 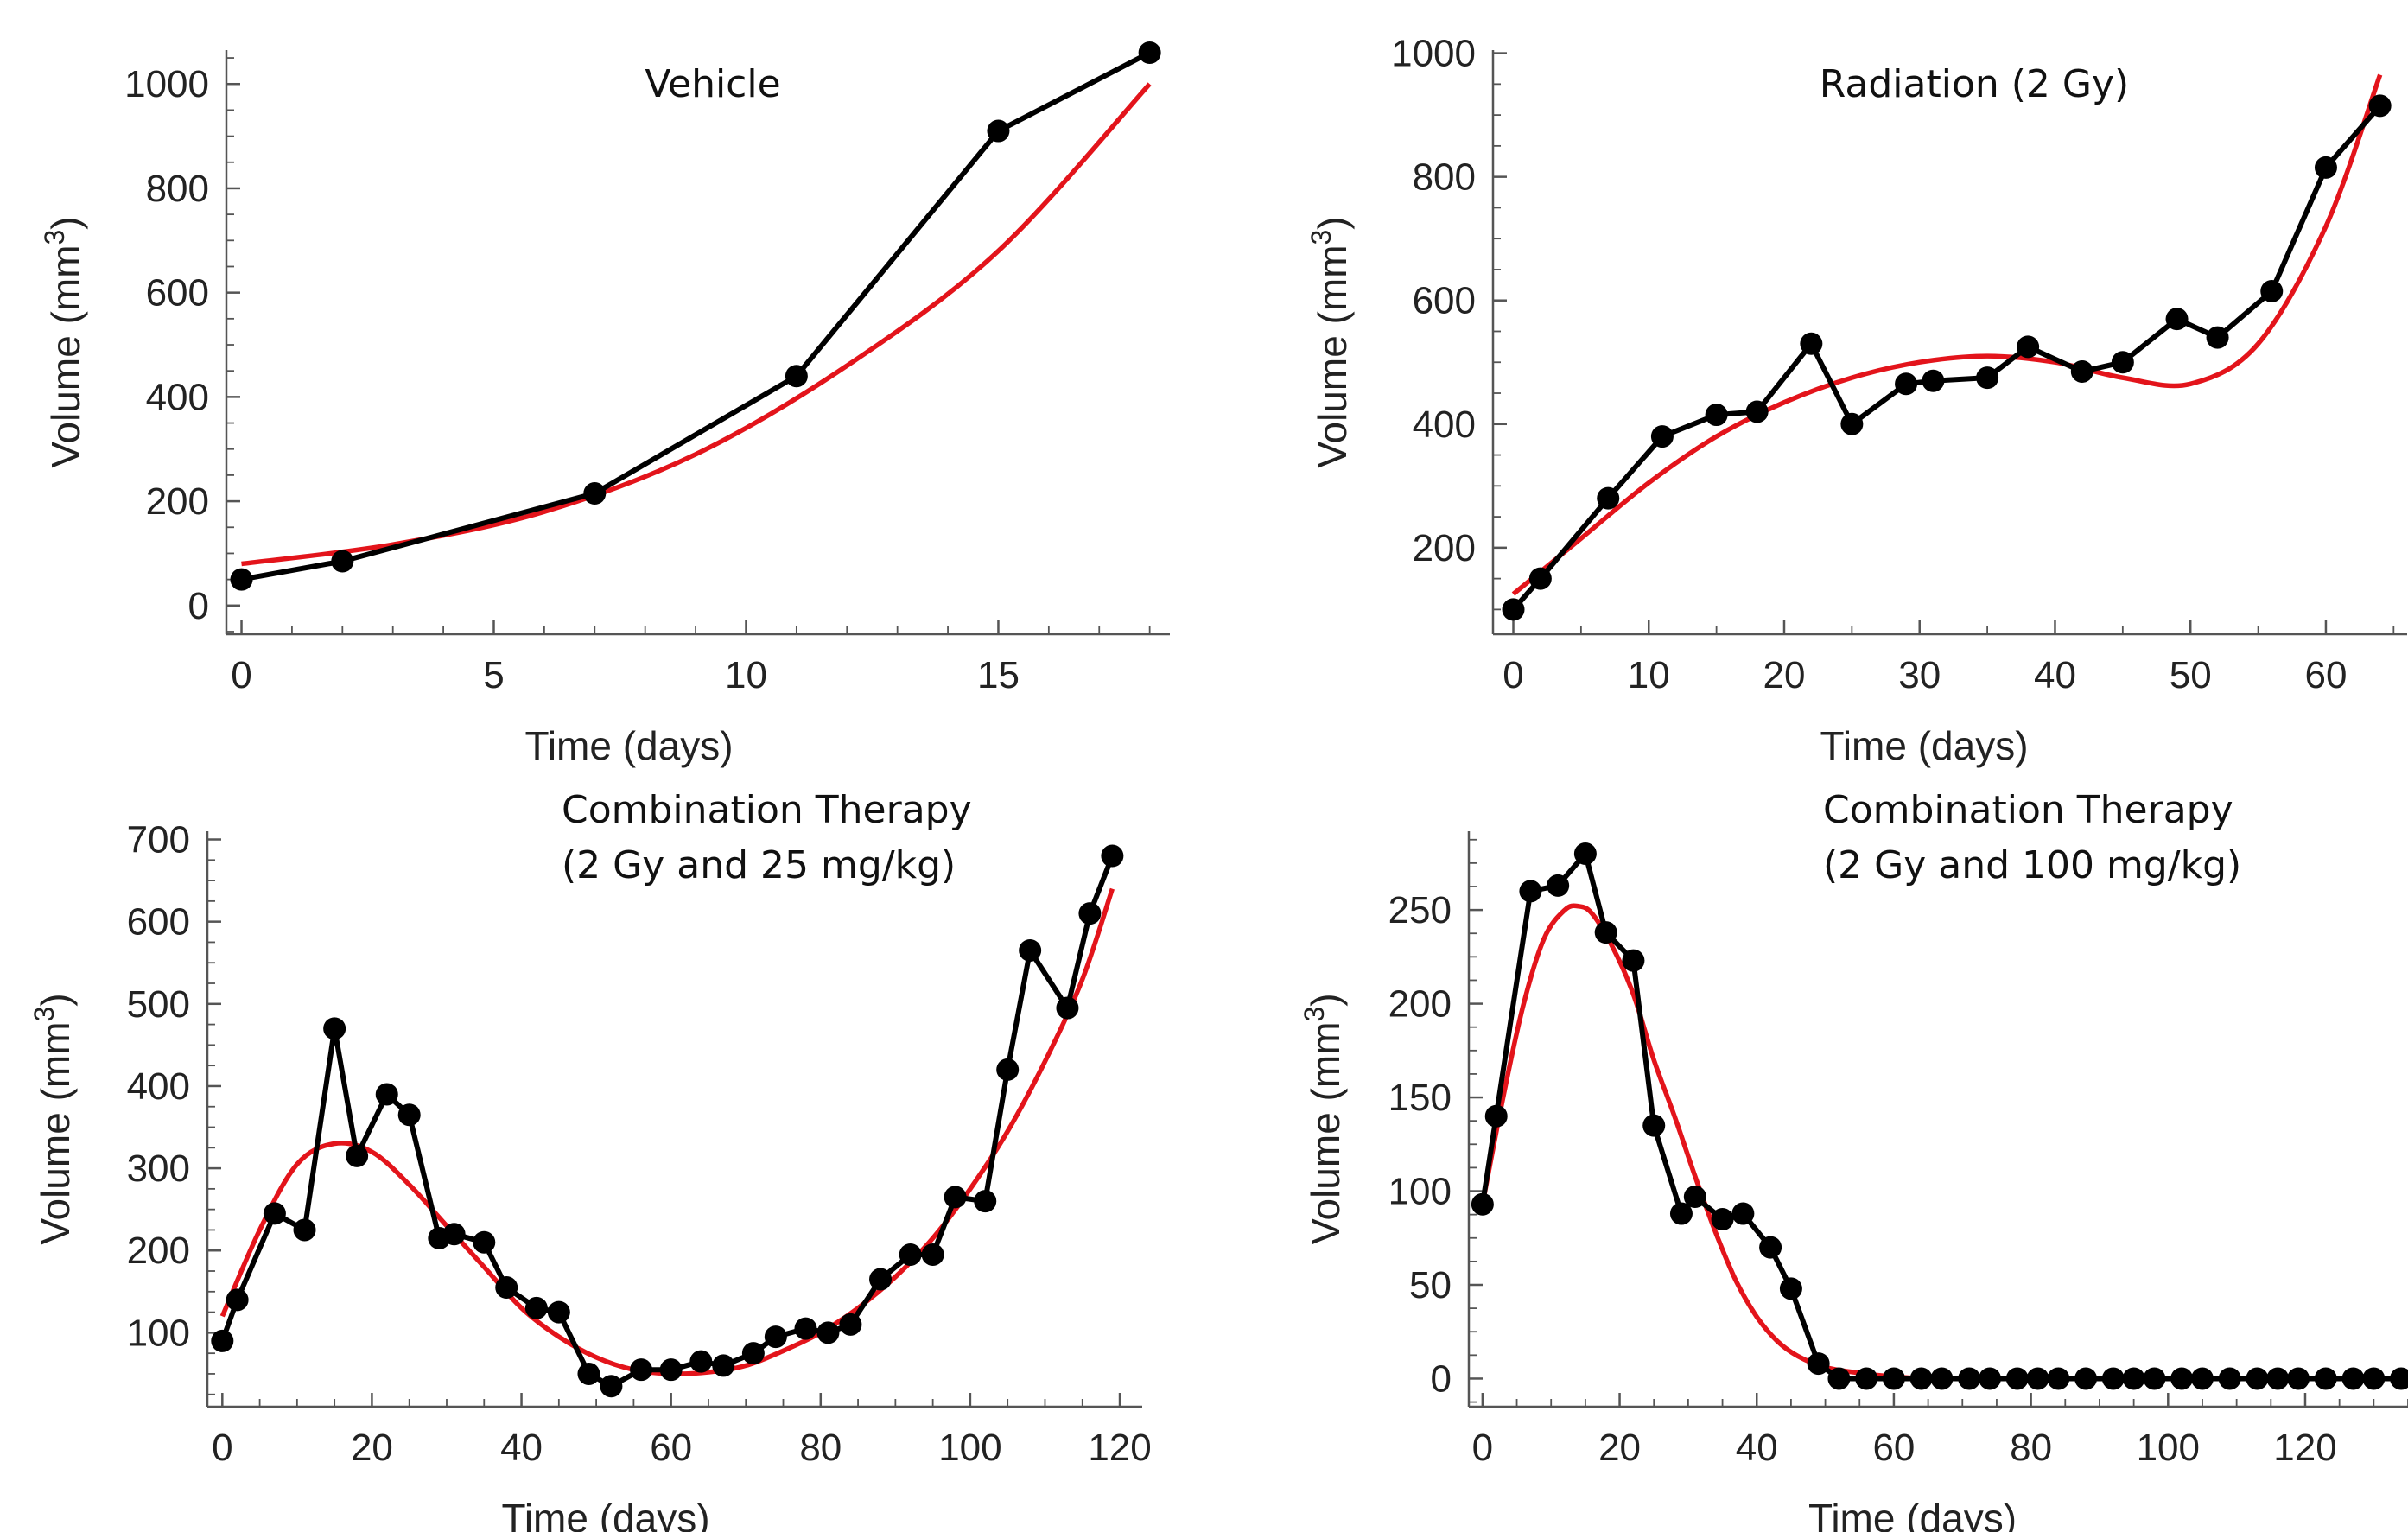 What do you see at coordinates (158, 840) in the screenshot?
I see `y-tick-label: 700` at bounding box center [158, 840].